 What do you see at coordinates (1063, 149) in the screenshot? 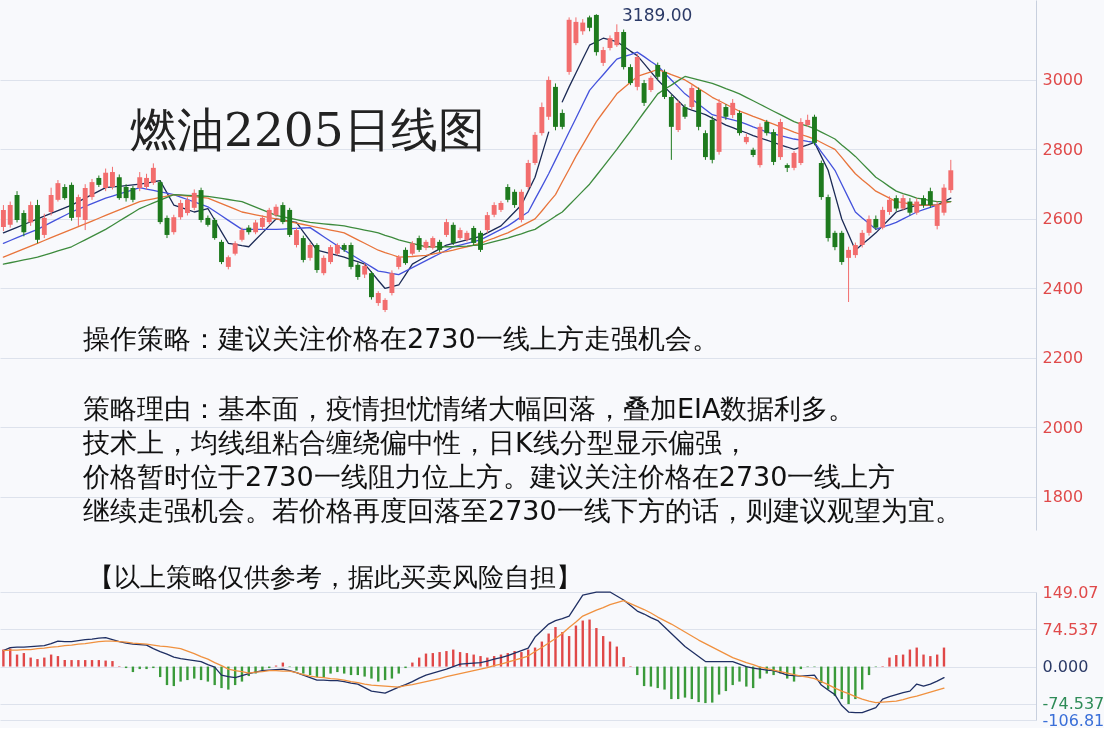
I see `y-tick-label: 2800` at bounding box center [1063, 149].